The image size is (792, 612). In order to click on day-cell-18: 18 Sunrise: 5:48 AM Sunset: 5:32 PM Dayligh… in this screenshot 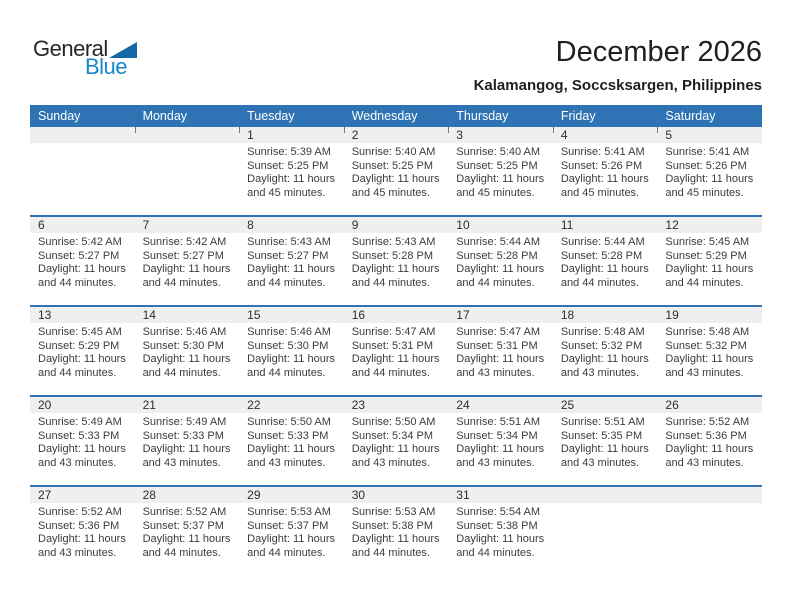, I will do `click(605, 351)`.